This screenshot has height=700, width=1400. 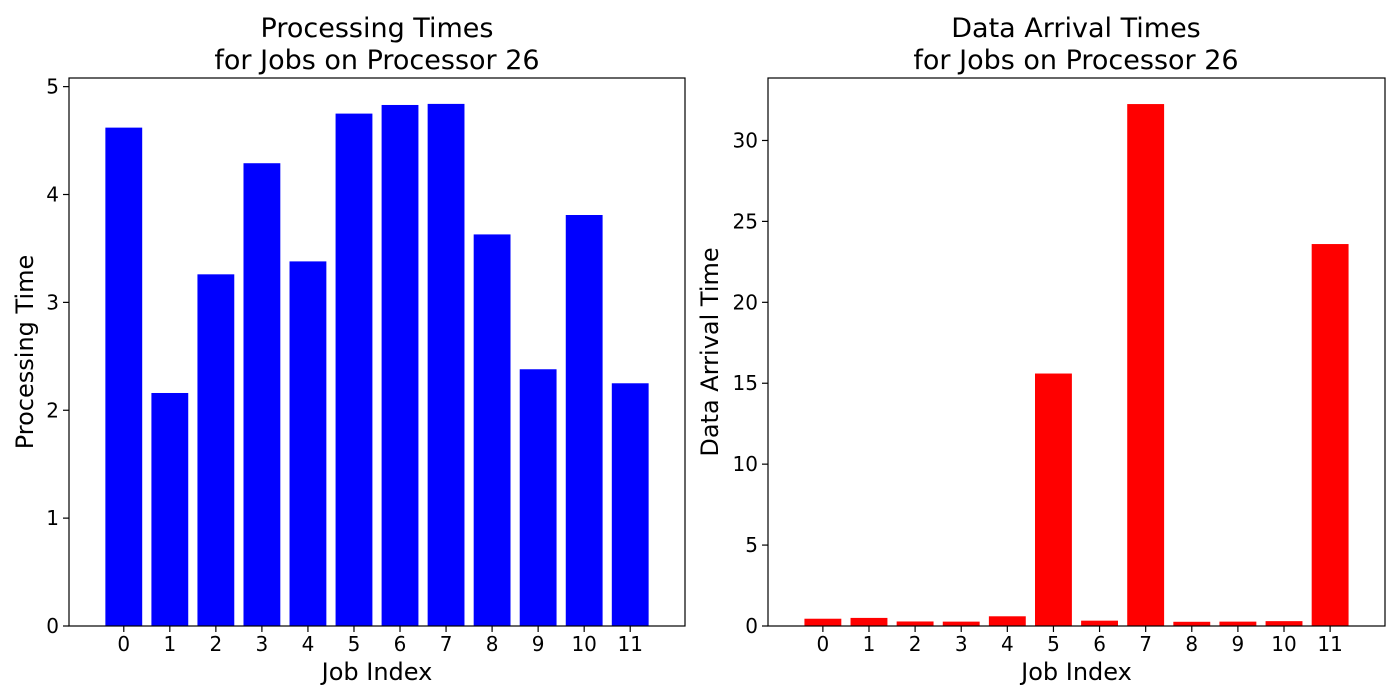 What do you see at coordinates (745, 221) in the screenshot?
I see `y-tick-label: 25` at bounding box center [745, 221].